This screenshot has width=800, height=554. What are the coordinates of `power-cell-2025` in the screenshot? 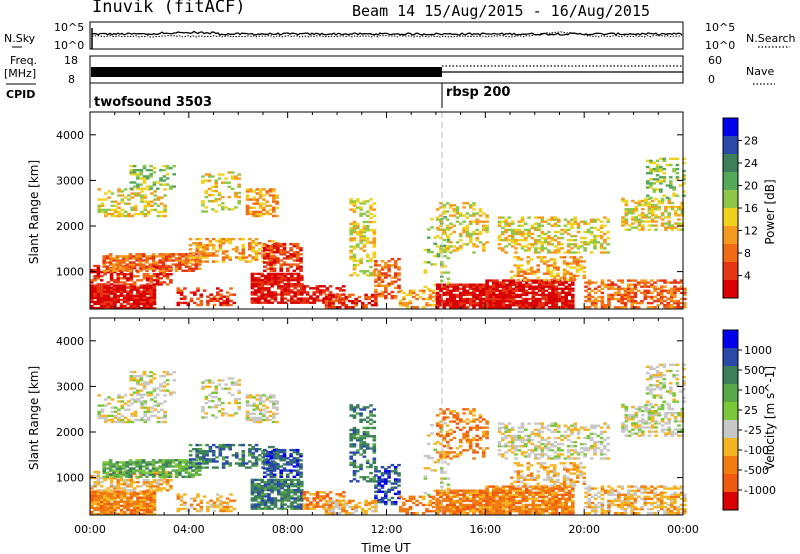 It's located at (484, 288).